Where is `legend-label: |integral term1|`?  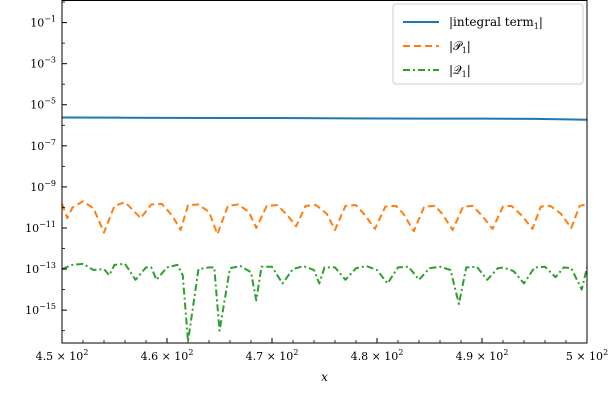
legend-label: |integral term1| is located at coordinates (496, 23).